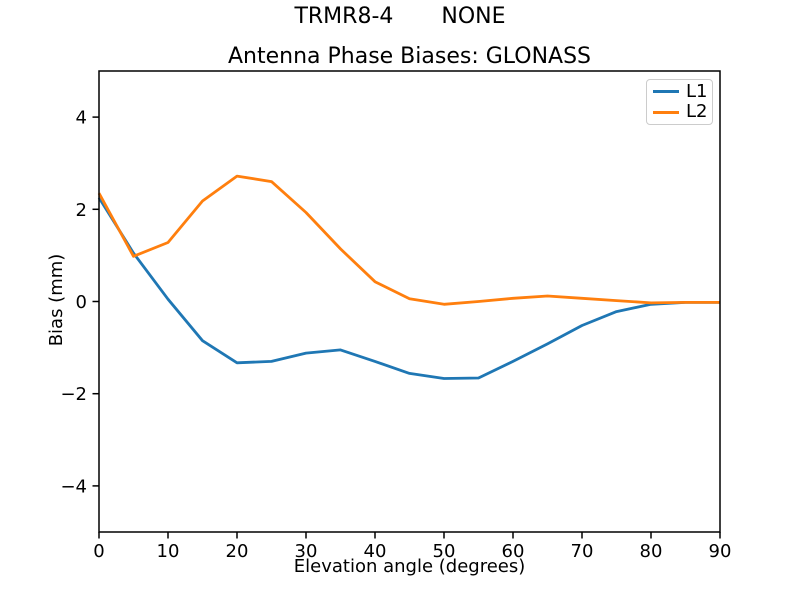 The image size is (800, 600). Describe the element at coordinates (73, 486) in the screenshot. I see `y-tick-label: −4` at that location.